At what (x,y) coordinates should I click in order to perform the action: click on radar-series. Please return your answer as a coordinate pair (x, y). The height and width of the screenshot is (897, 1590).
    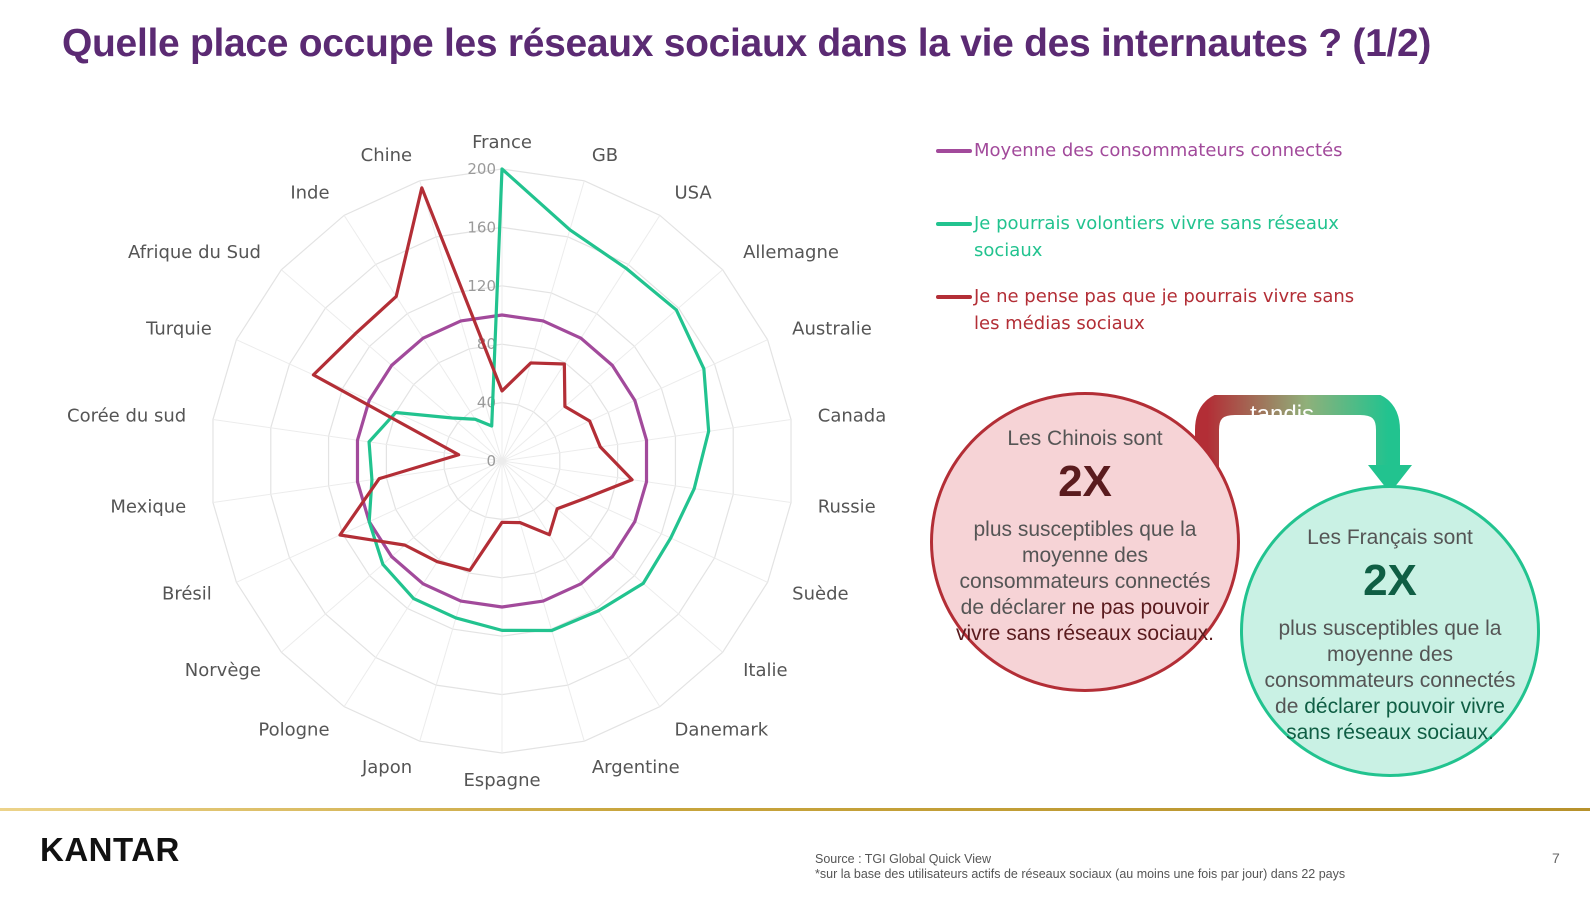
    Looking at the image, I should click on (511, 400).